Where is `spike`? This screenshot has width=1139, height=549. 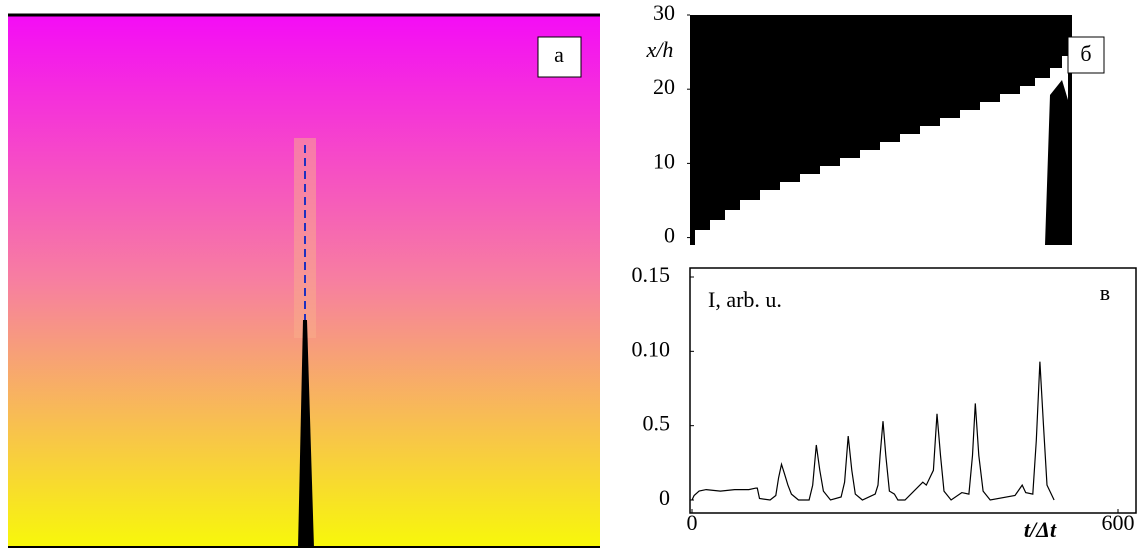 spike is located at coordinates (306, 434).